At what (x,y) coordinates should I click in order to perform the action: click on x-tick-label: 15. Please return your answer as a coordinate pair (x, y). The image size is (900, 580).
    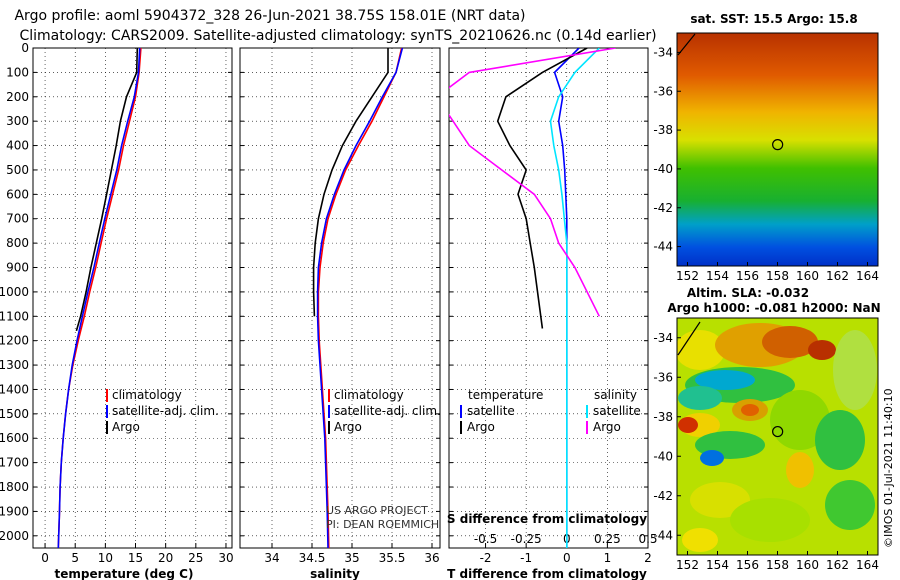
    Looking at the image, I should click on (135, 558).